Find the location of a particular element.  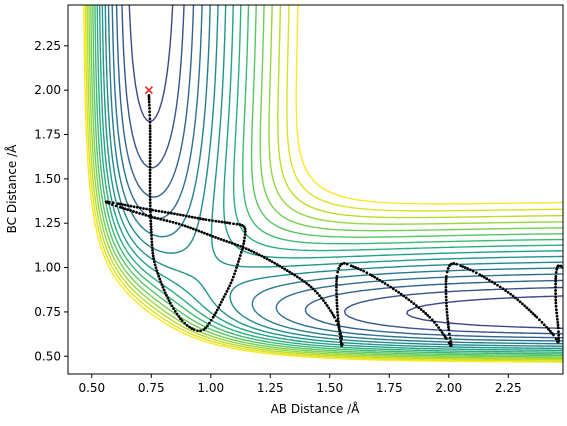

y-tick-label: 0.50 is located at coordinates (47, 356).